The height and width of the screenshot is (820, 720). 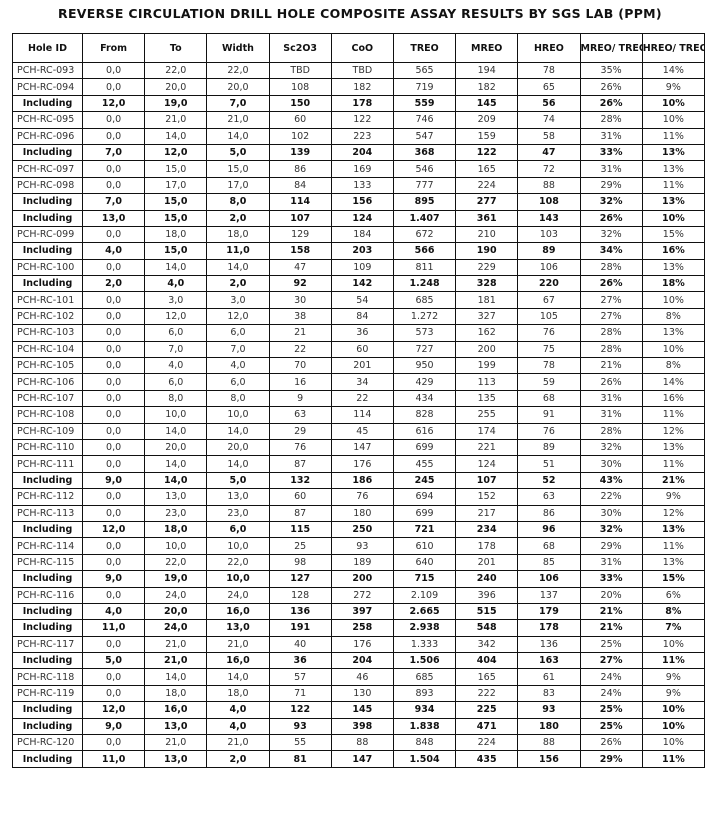 I want to click on table-cell: 163, so click(x=549, y=661).